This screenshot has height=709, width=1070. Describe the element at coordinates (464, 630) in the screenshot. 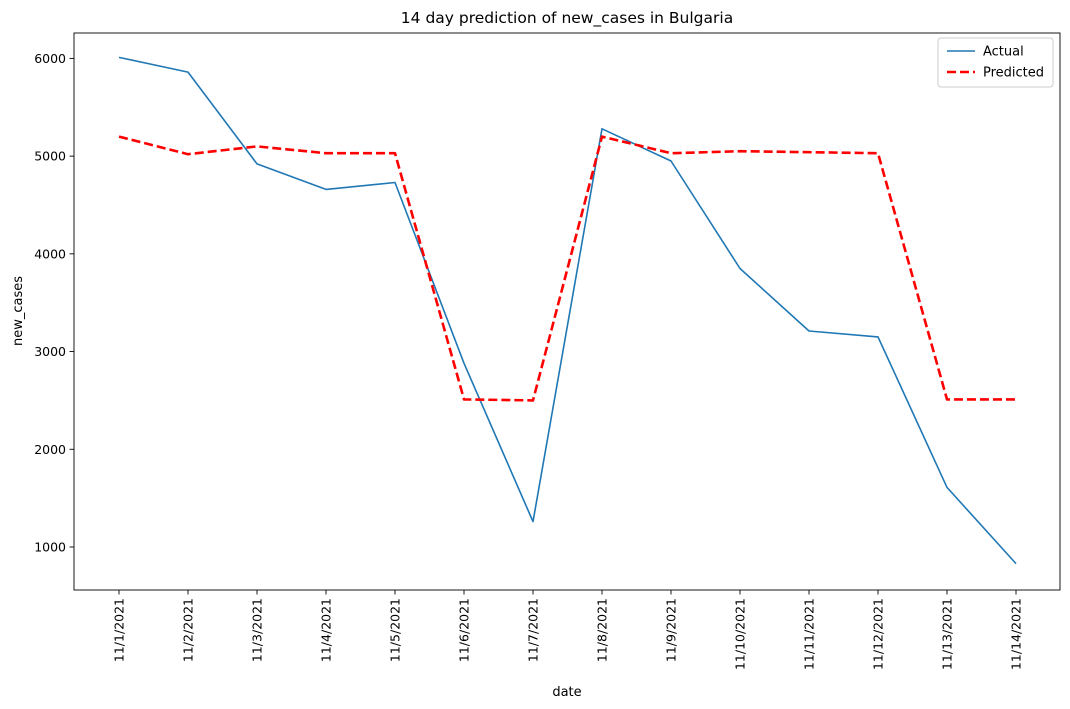

I see `x-tick-label: 11/6/2021` at that location.